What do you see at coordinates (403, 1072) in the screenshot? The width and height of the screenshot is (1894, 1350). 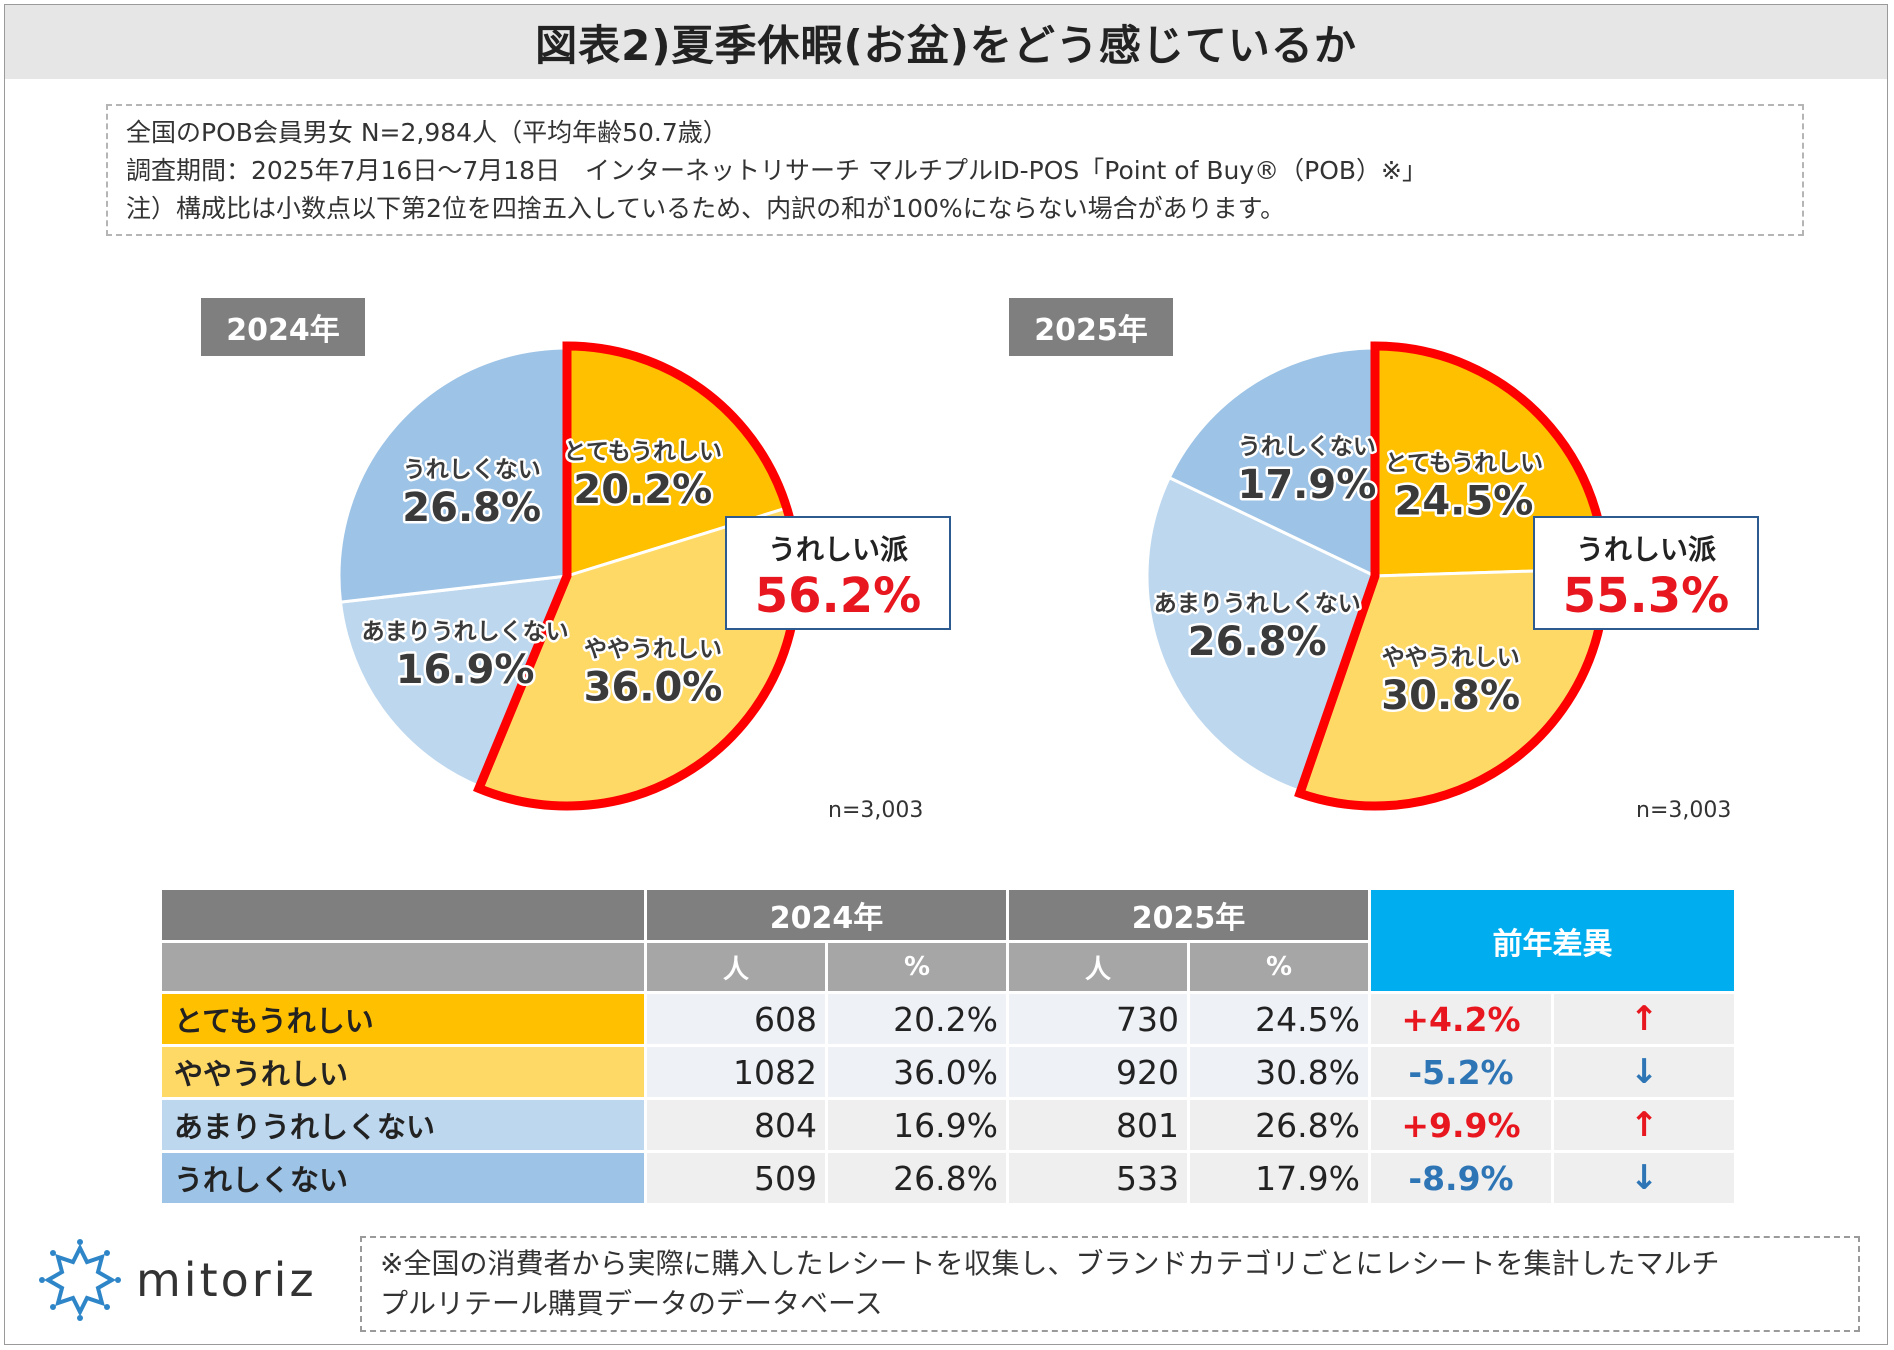 I see `row-label-somewhat-happy: ややうれしい` at bounding box center [403, 1072].